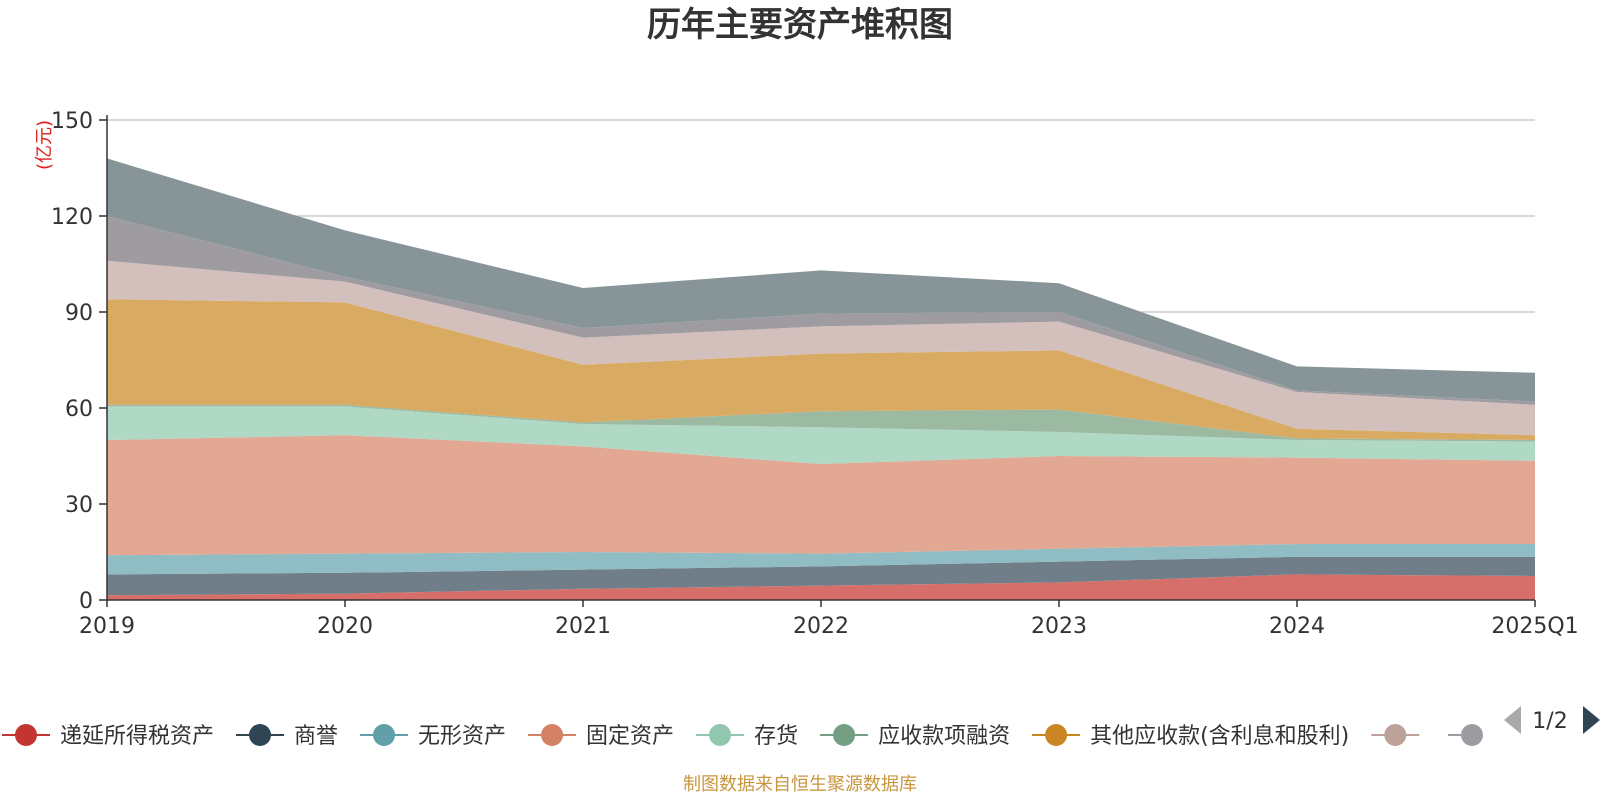 Image resolution: width=1600 pixels, height=800 pixels. What do you see at coordinates (79, 313) in the screenshot?
I see `y-tick-label: 90` at bounding box center [79, 313].